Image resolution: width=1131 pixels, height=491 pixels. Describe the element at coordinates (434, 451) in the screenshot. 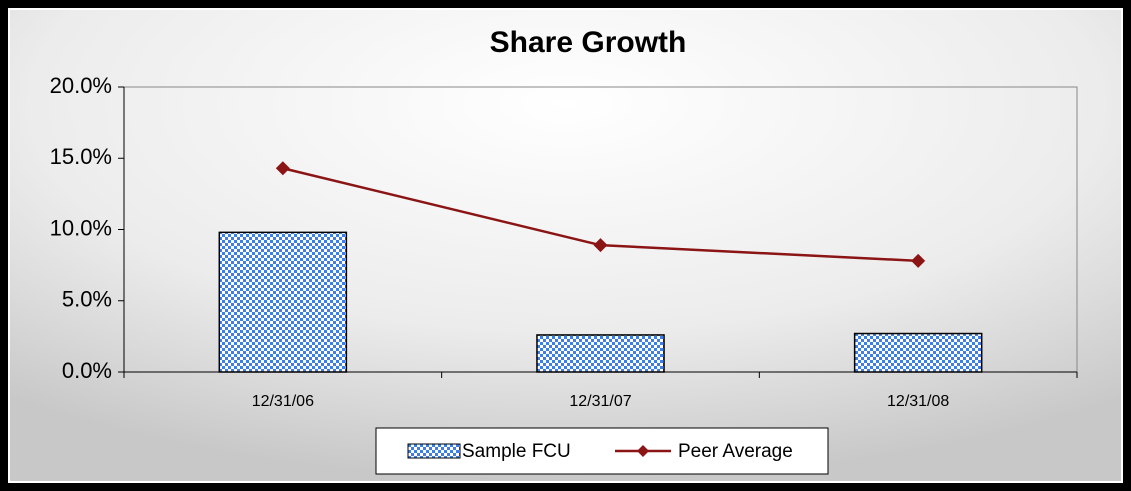

I see `legend-swatch` at that location.